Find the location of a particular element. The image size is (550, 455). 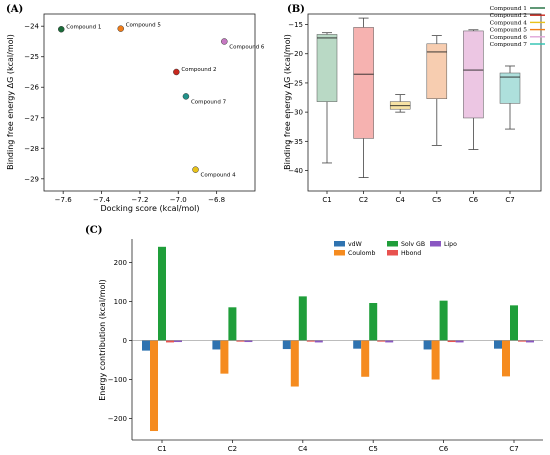

panel-c-xtick-label: C7 is located at coordinates (513, 449).